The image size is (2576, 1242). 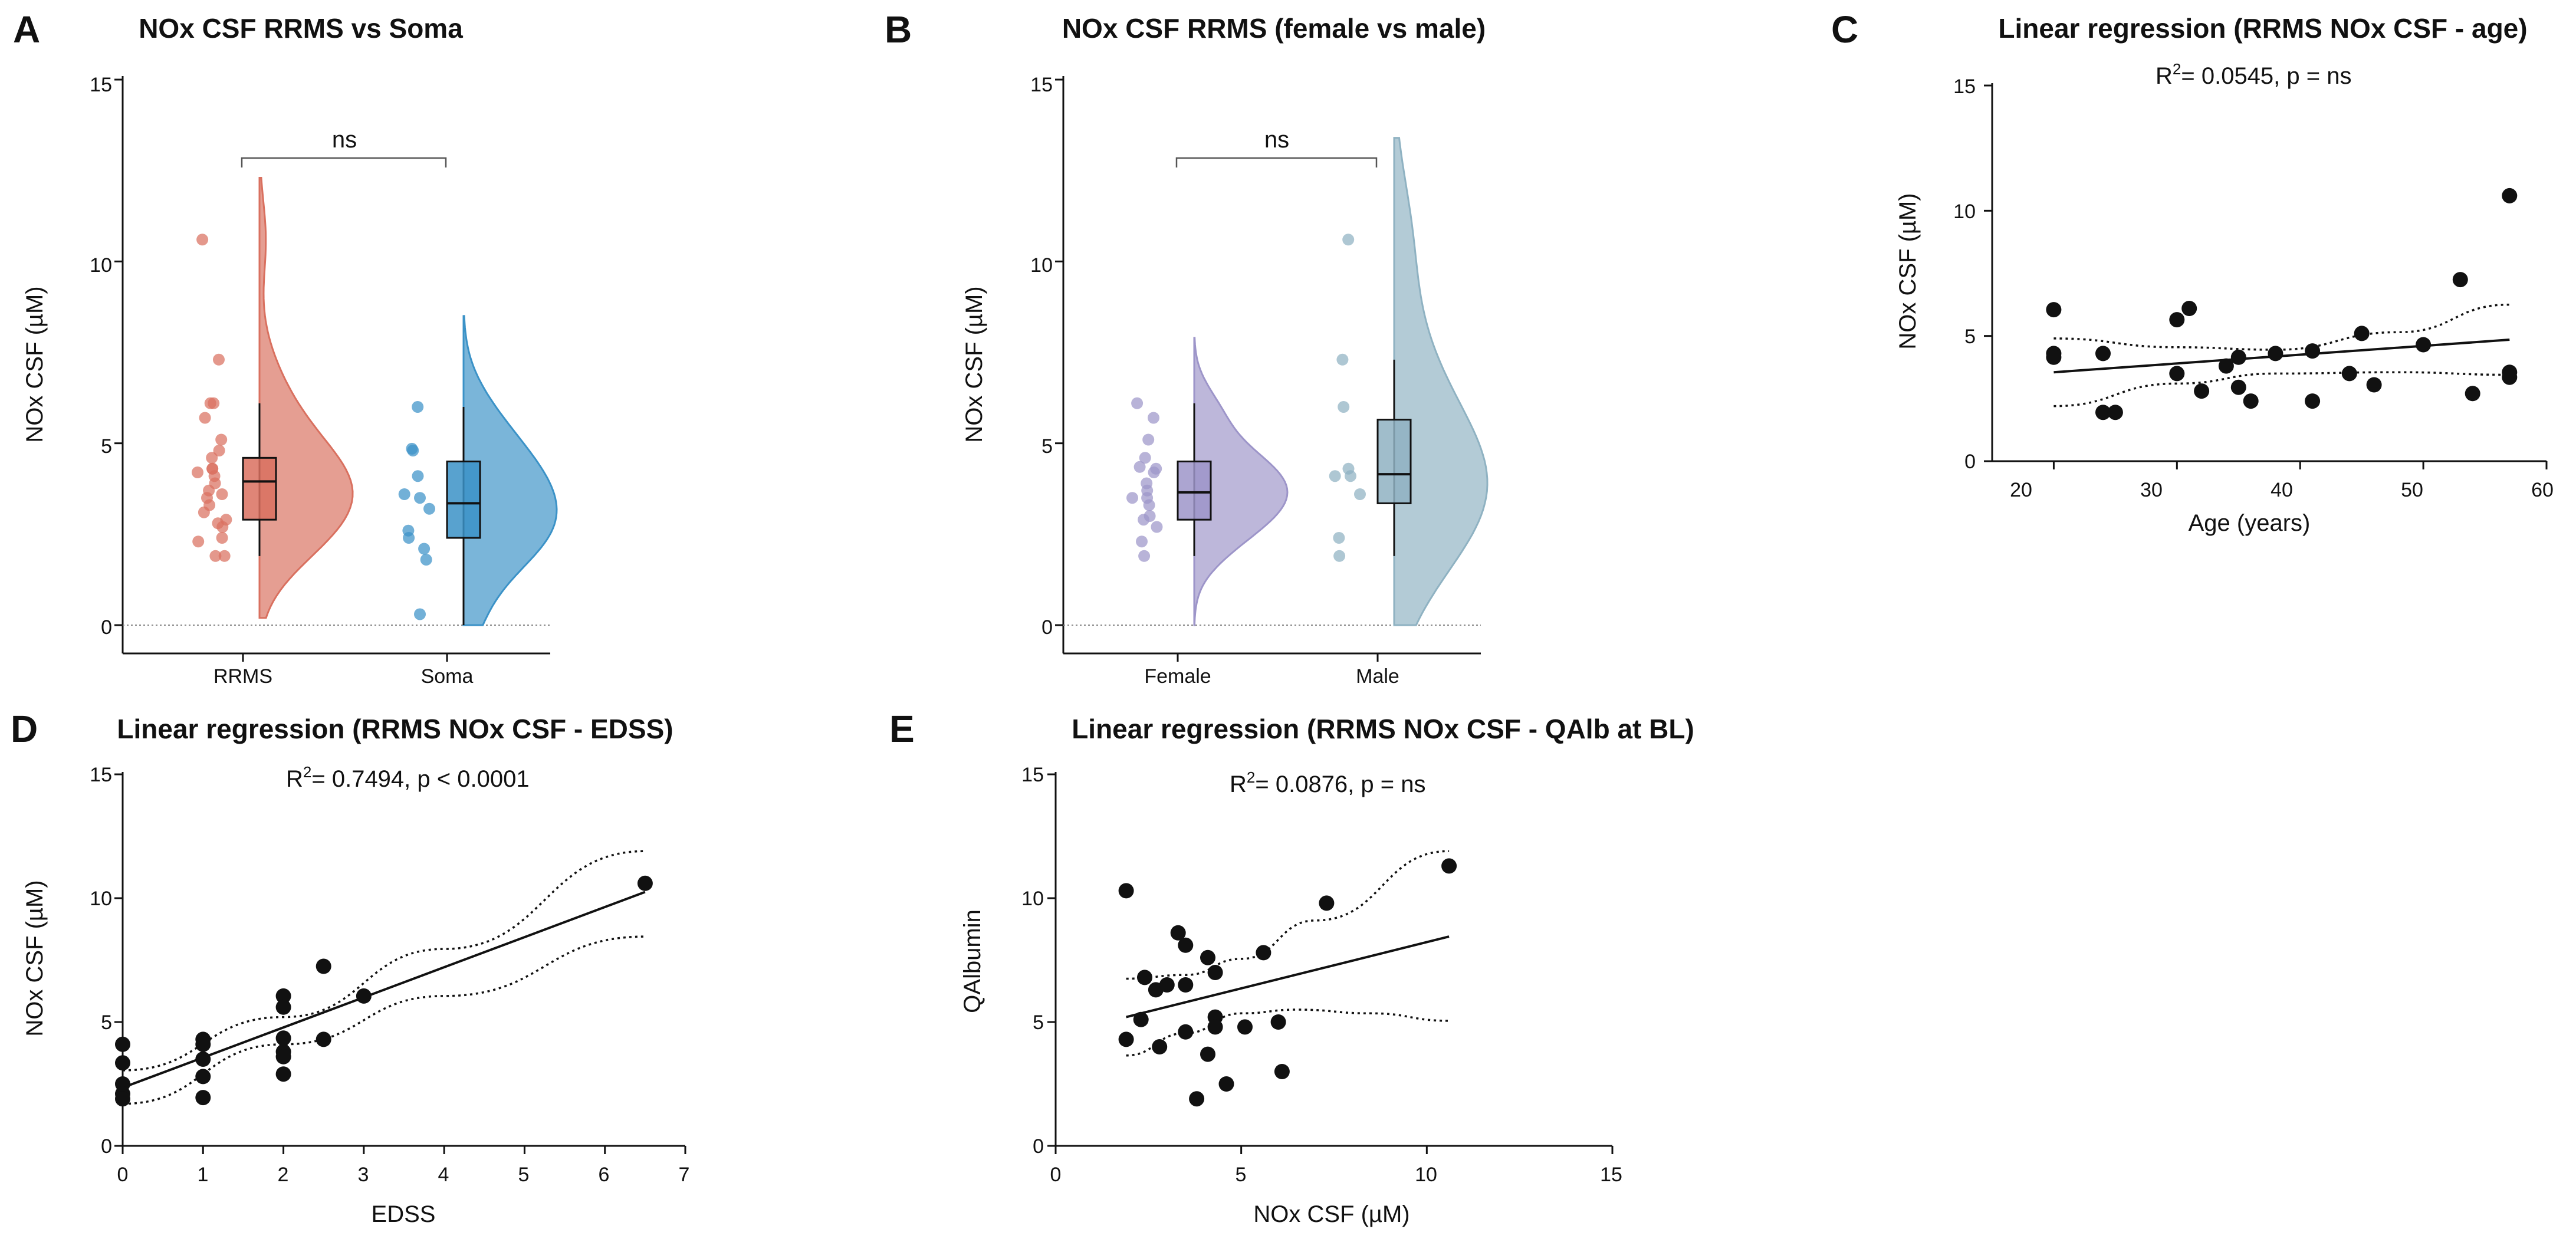 What do you see at coordinates (24, 729) in the screenshot?
I see `panel-letter-d: D` at bounding box center [24, 729].